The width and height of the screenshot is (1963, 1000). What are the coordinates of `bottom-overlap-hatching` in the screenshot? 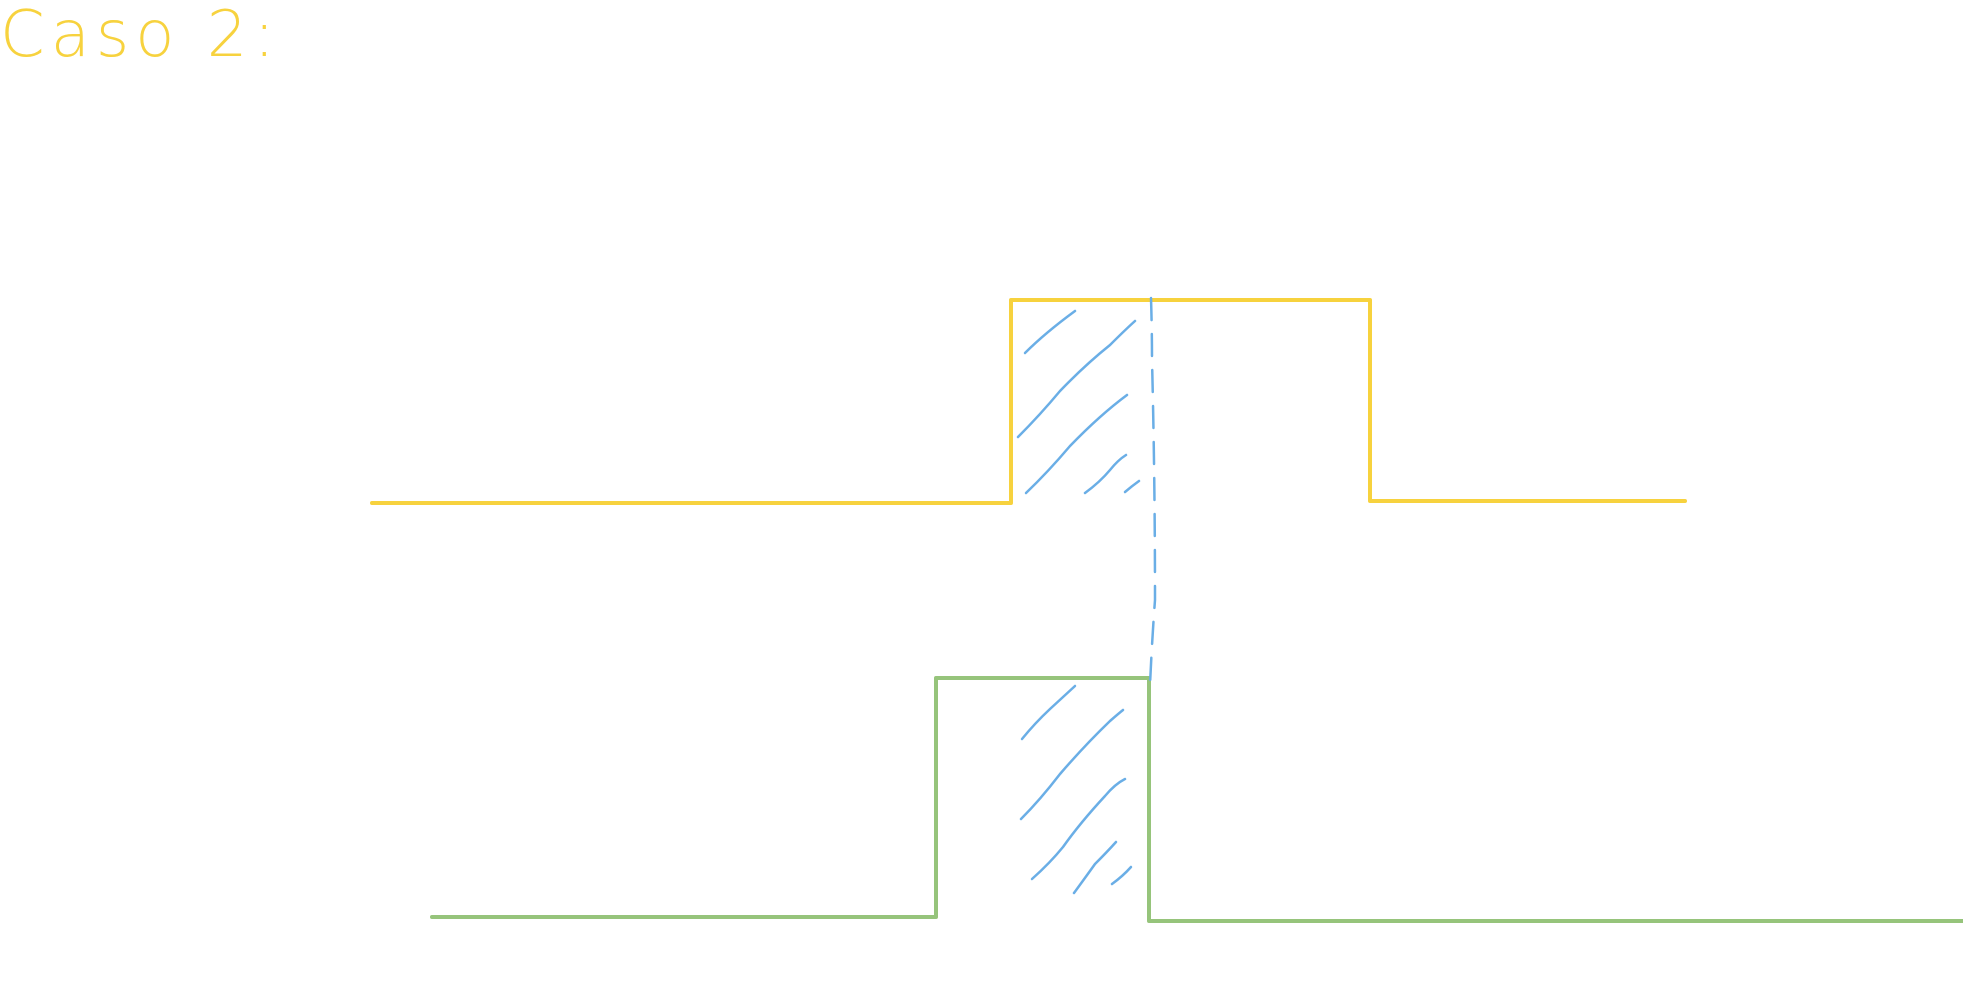 It's located at (1076, 789).